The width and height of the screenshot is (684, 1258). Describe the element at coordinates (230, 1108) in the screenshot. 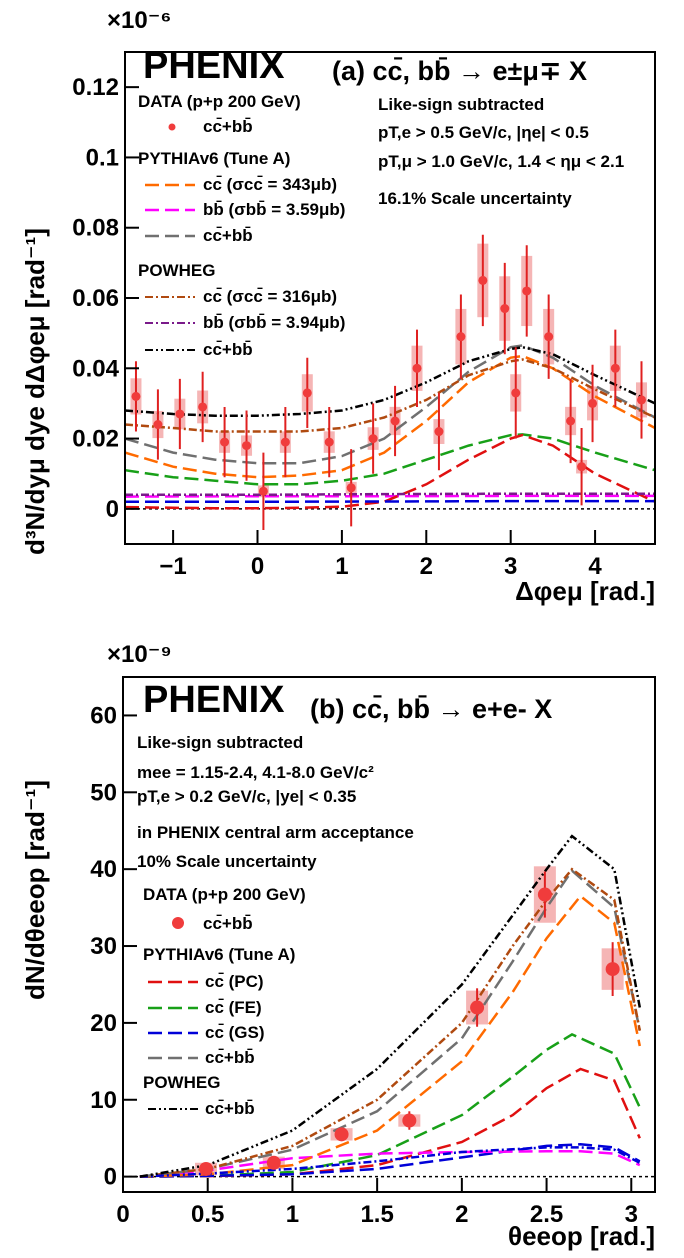

I see `legend-b-powheg-sum: cc̄+bb̄` at that location.